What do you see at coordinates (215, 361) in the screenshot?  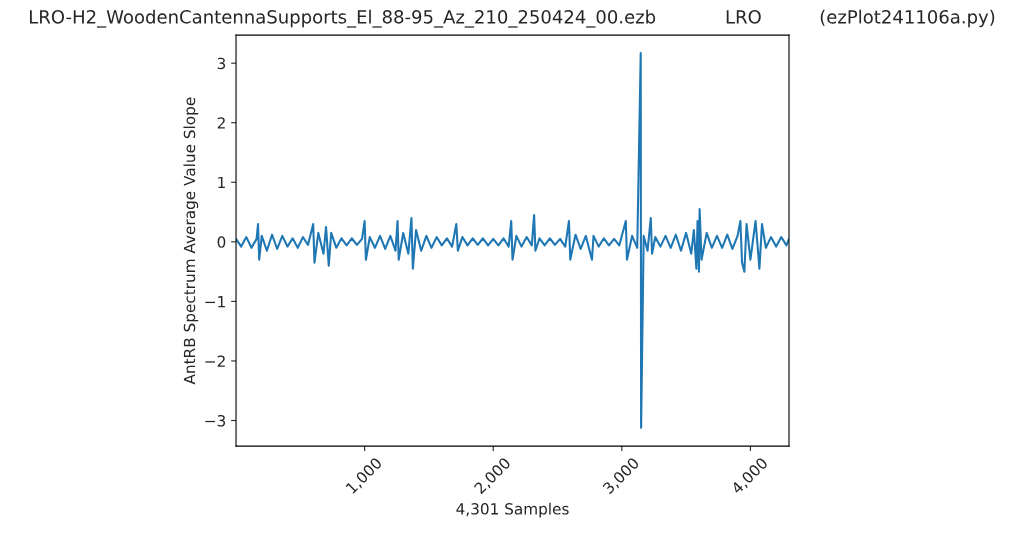 I see `y-tick-label: −2` at bounding box center [215, 361].